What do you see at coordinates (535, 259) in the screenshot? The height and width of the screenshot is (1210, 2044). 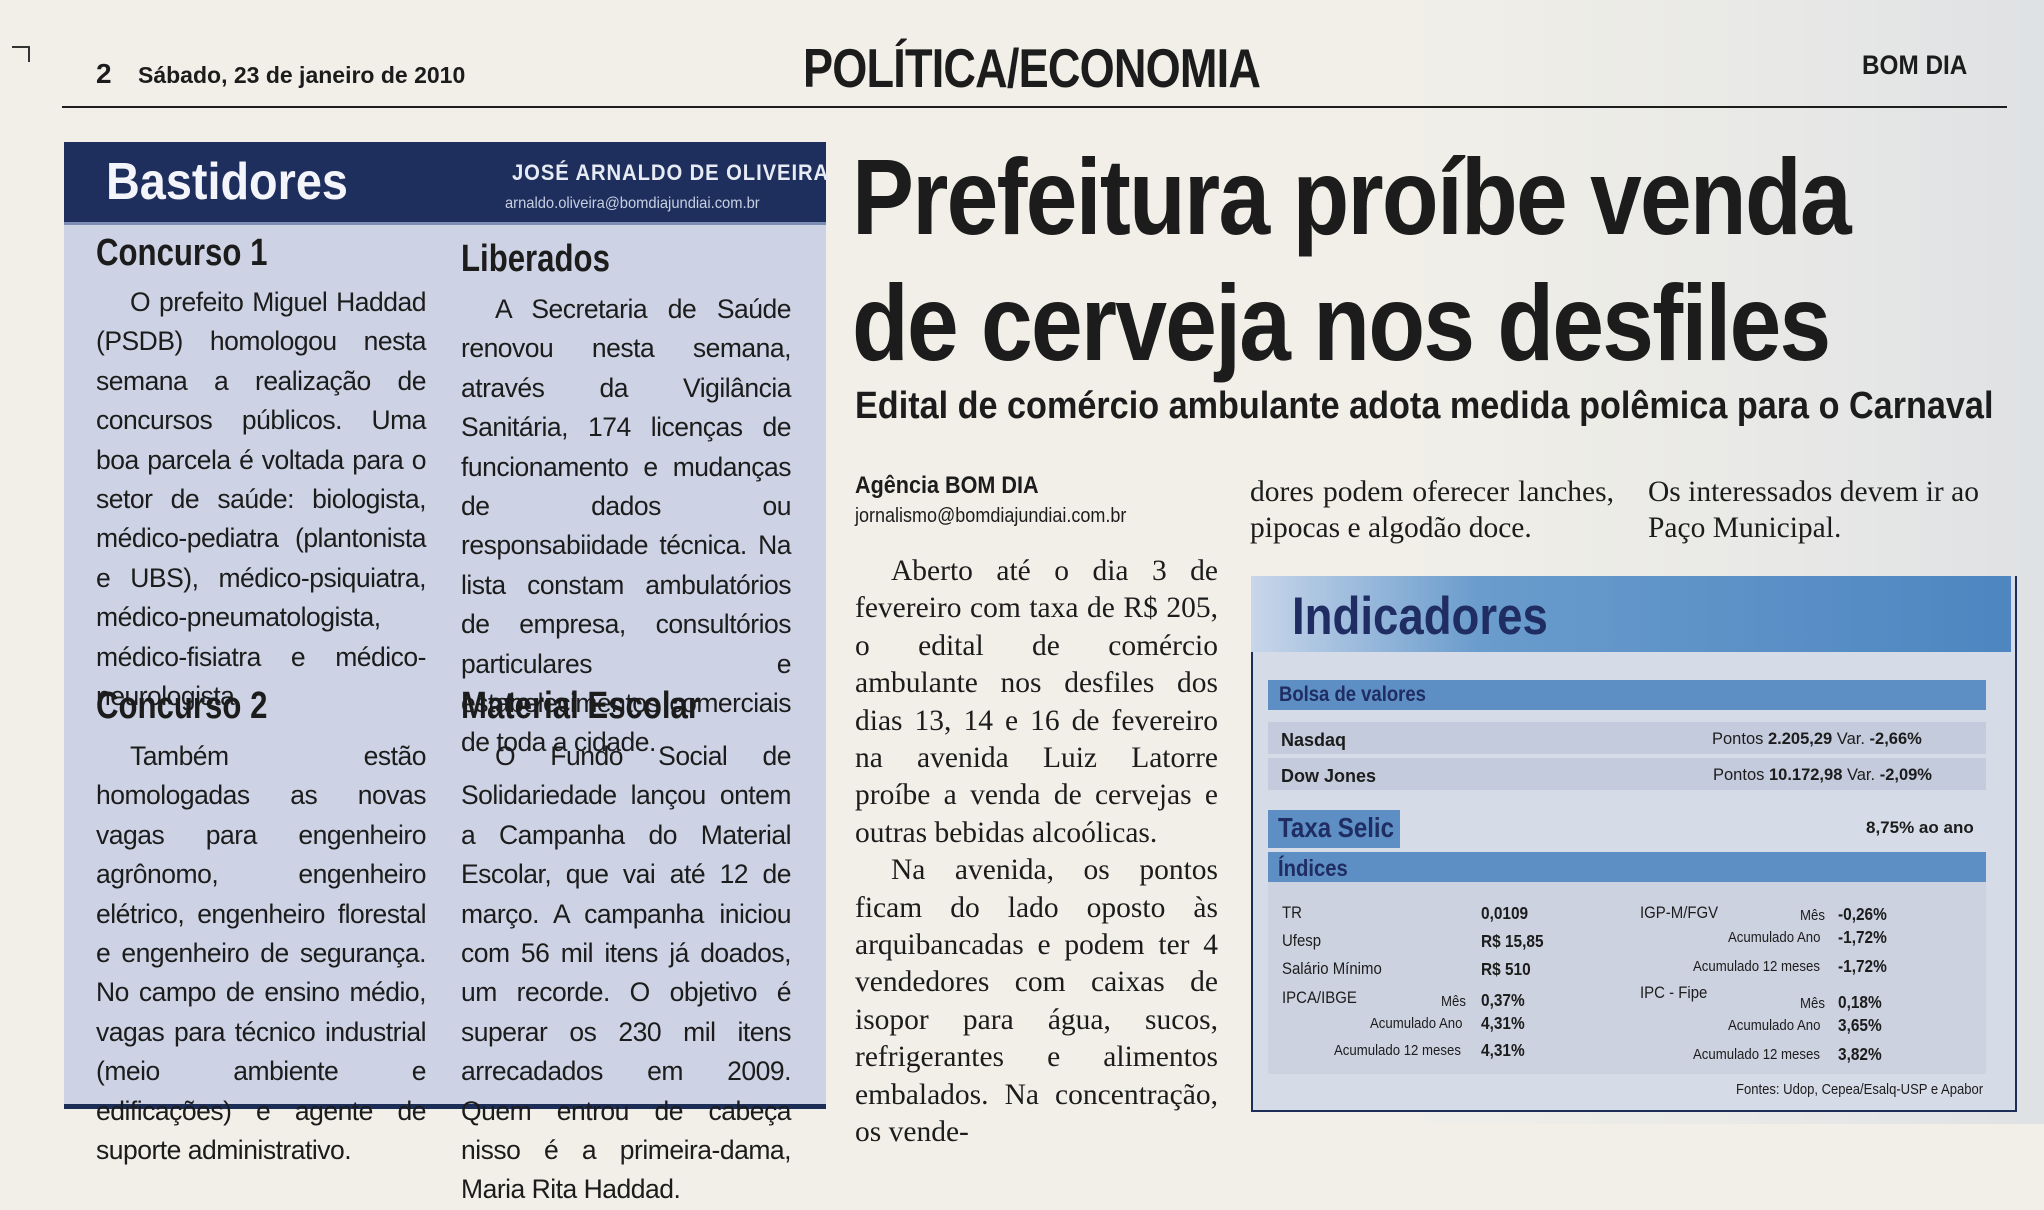 I see `item-heading: Liberados` at bounding box center [535, 259].